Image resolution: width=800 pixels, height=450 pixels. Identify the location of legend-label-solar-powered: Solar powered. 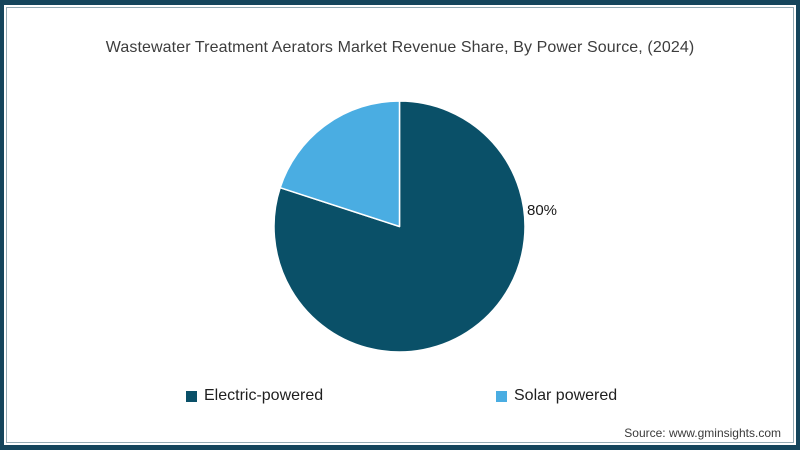
(566, 395).